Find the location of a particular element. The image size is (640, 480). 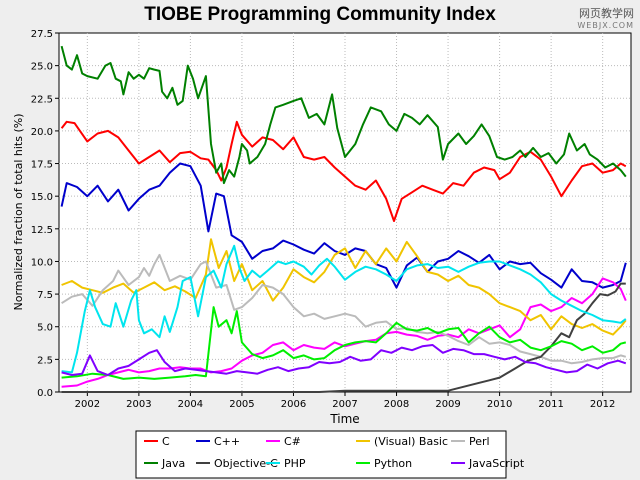

x-tick-label: 2008 is located at coordinates (396, 404).